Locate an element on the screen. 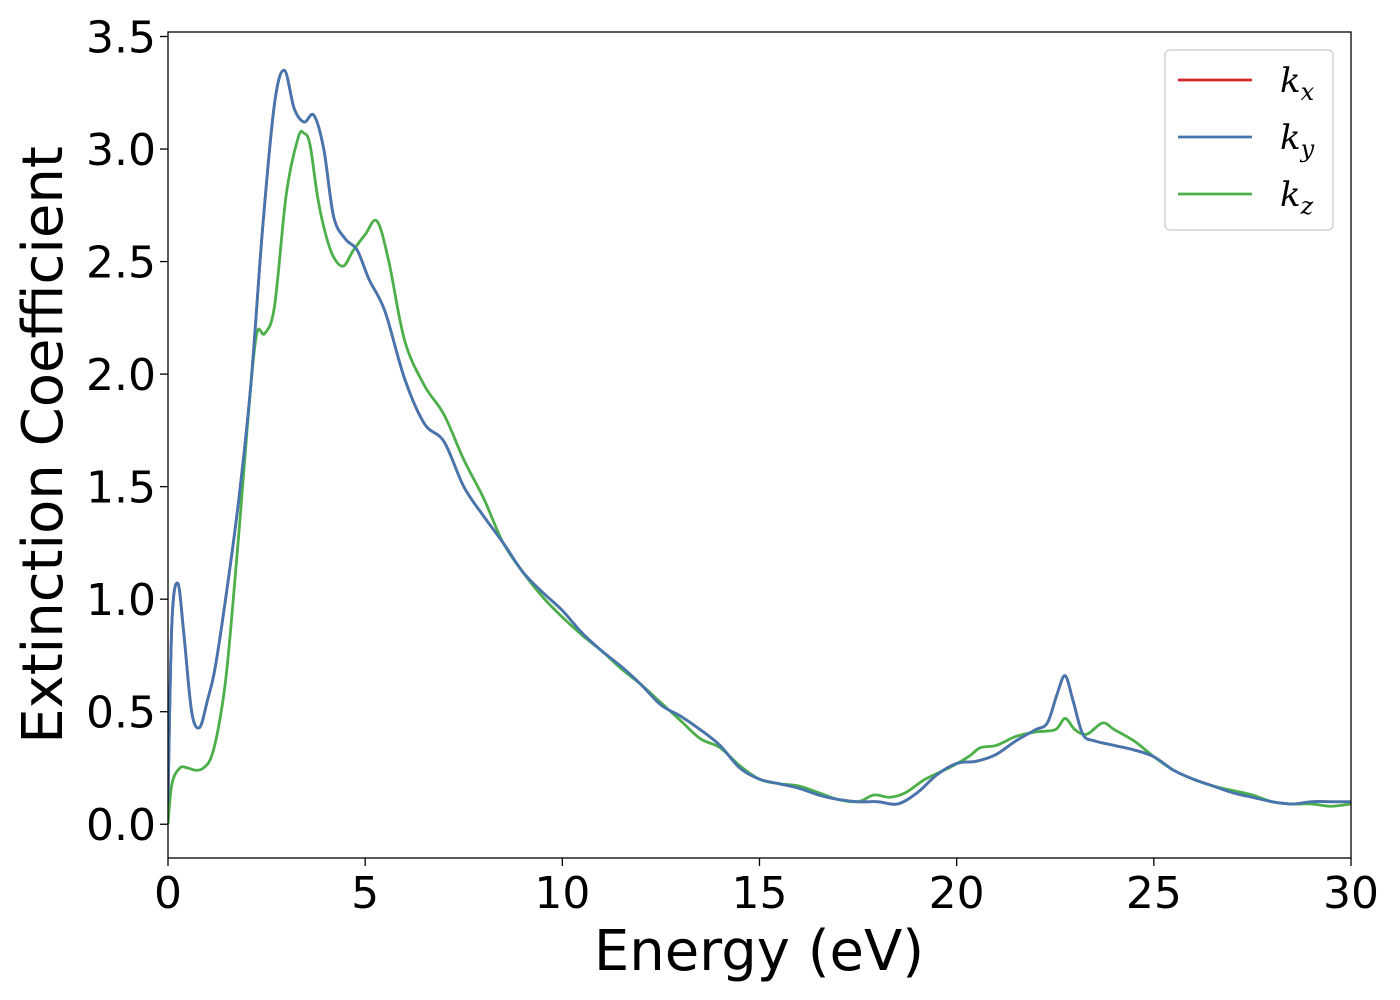  y-tick-label: 1.0 is located at coordinates (121, 600).